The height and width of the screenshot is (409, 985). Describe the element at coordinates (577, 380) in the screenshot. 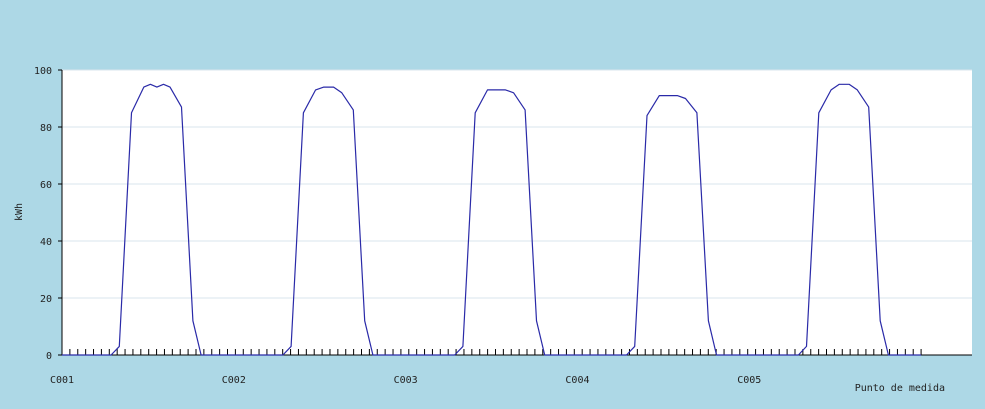

I see `x-tick-label-c004: C004` at that location.